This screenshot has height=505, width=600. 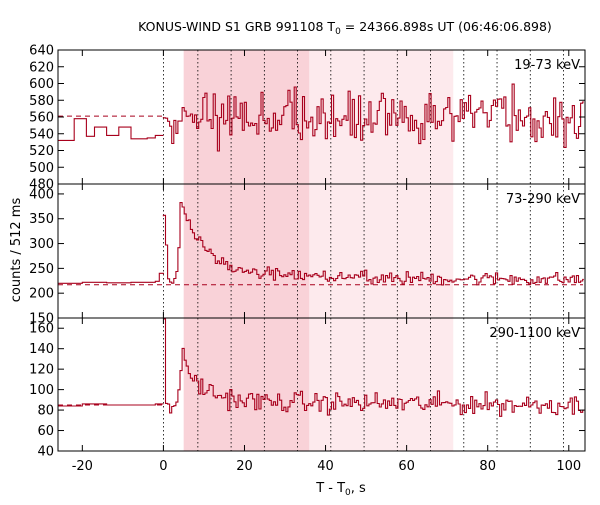 What do you see at coordinates (534, 333) in the screenshot?
I see `energy-band-label-3: 290-1100 keV` at bounding box center [534, 333].